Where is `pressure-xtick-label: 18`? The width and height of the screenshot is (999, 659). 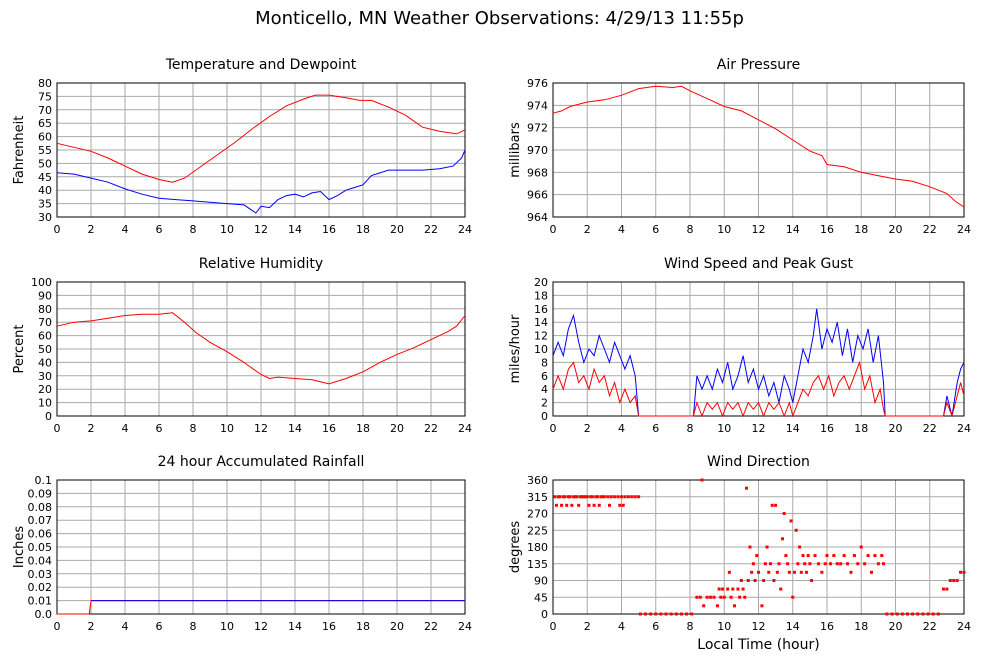
pressure-xtick-label: 18 is located at coordinates (861, 229).